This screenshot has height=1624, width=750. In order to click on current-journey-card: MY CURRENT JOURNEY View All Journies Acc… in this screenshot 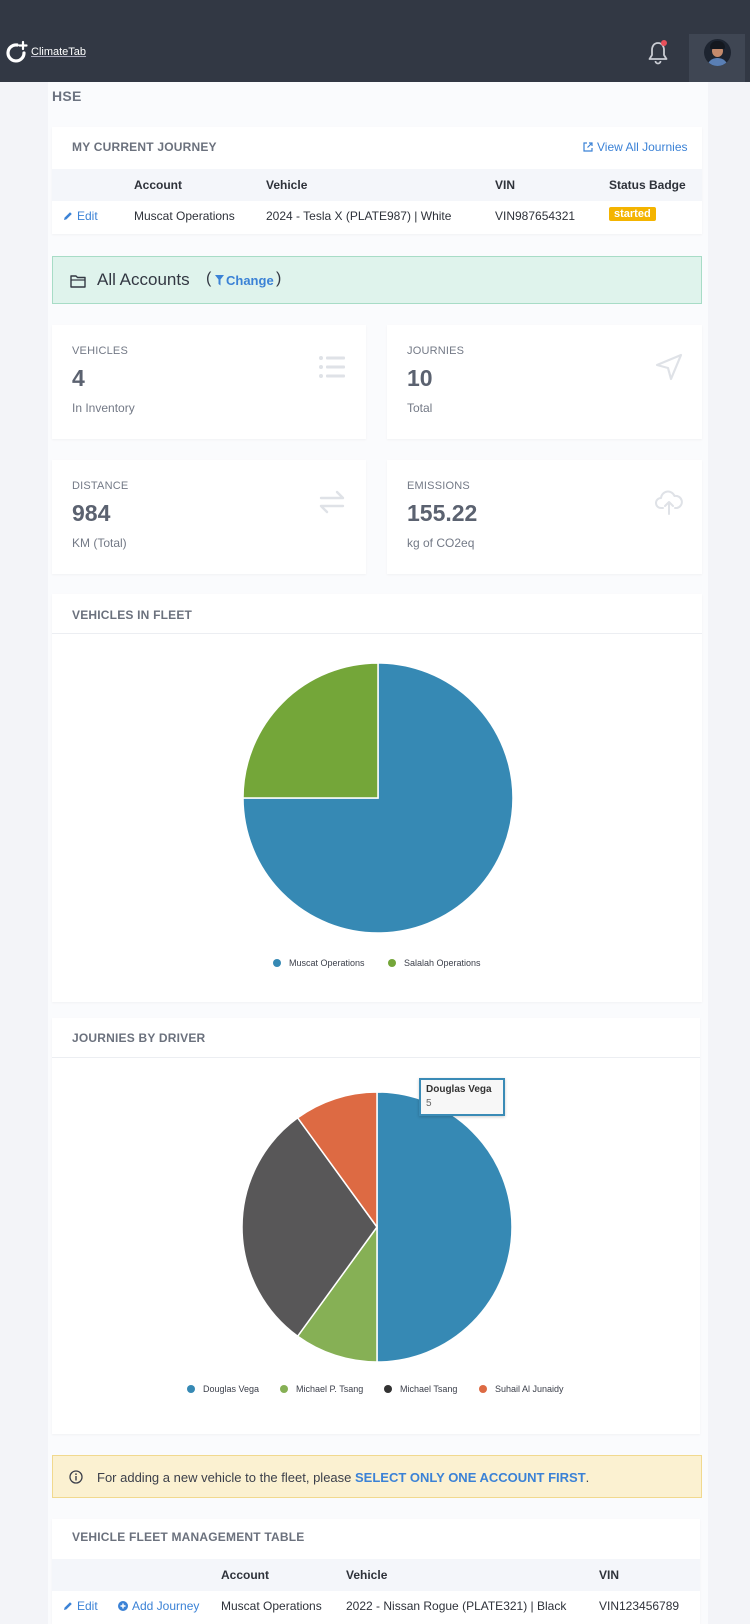, I will do `click(377, 180)`.